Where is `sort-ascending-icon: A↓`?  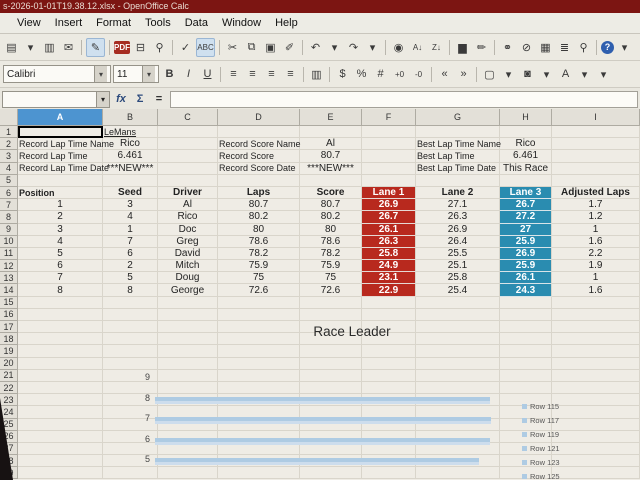
sort-ascending-icon: A↓ is located at coordinates (417, 47).